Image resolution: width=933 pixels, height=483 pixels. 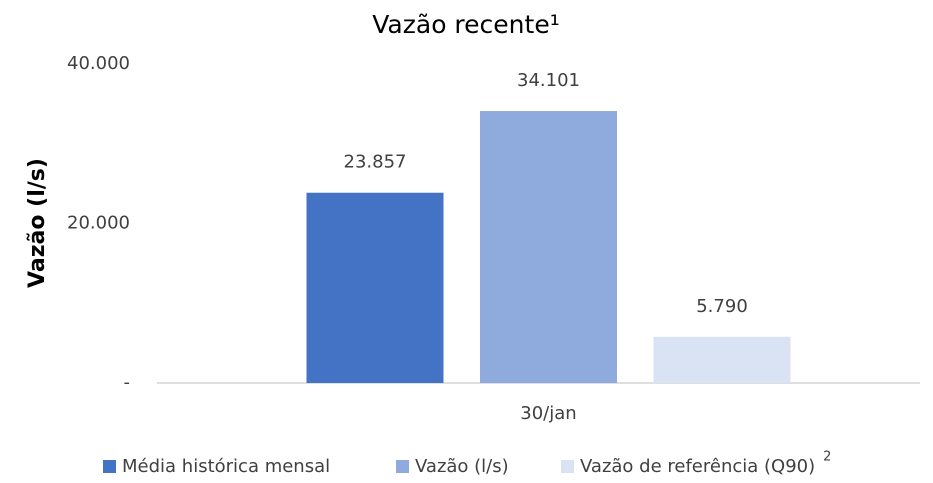 I want to click on y-tick-label: -, so click(x=127, y=382).